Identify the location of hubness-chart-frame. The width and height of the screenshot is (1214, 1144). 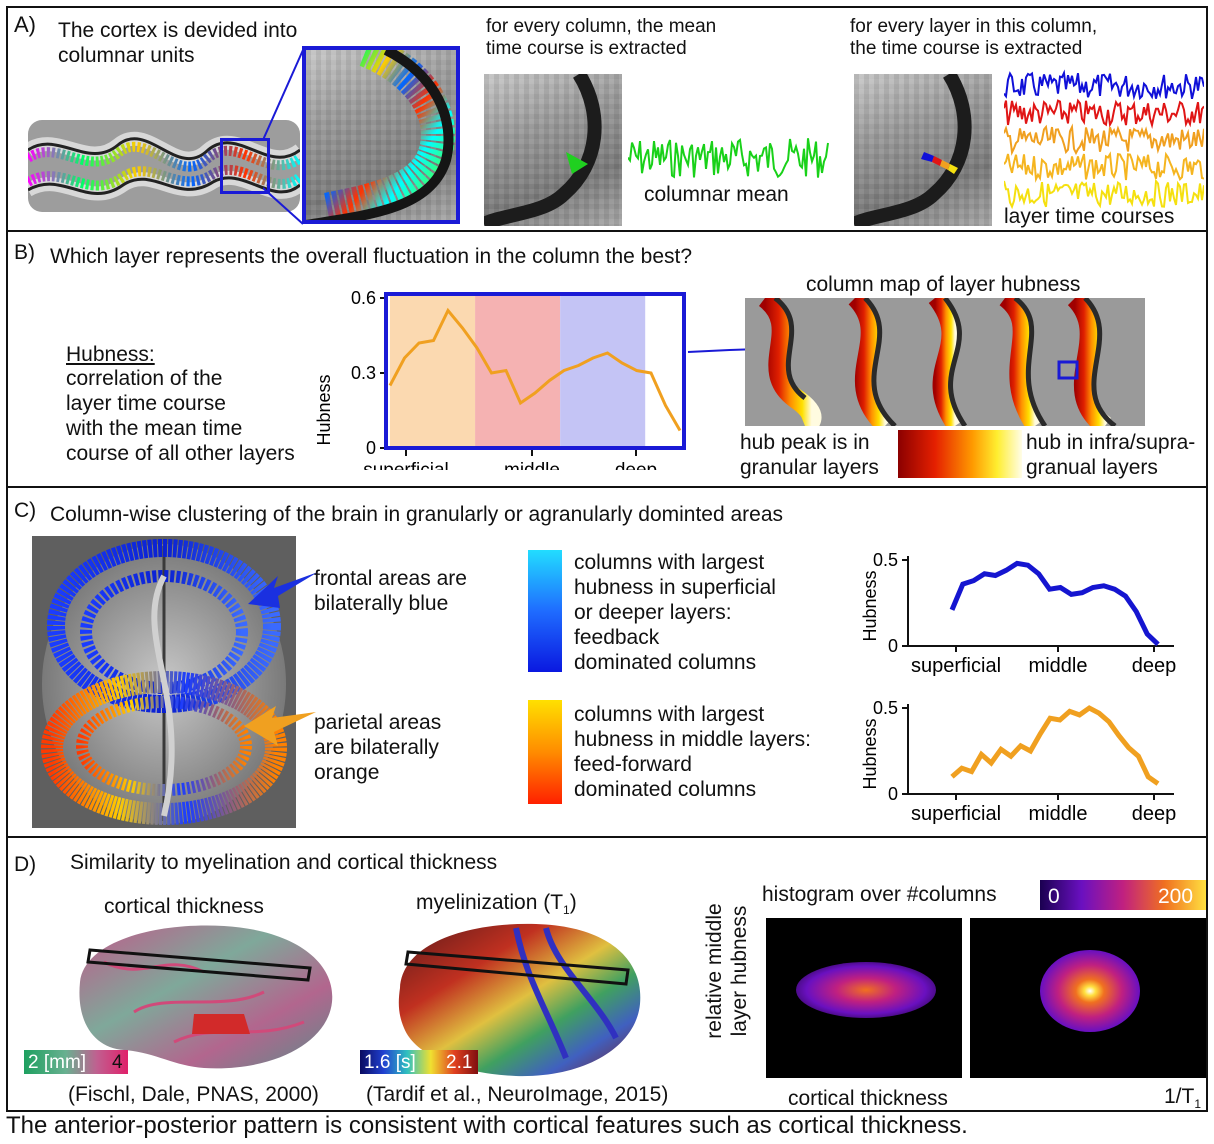
(535, 371).